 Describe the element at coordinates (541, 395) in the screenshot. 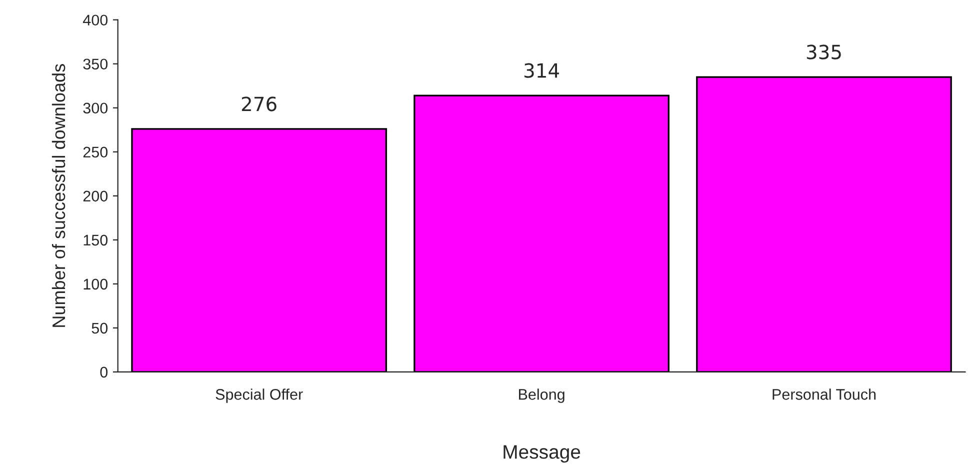

I see `x-tick-label: Belong` at that location.